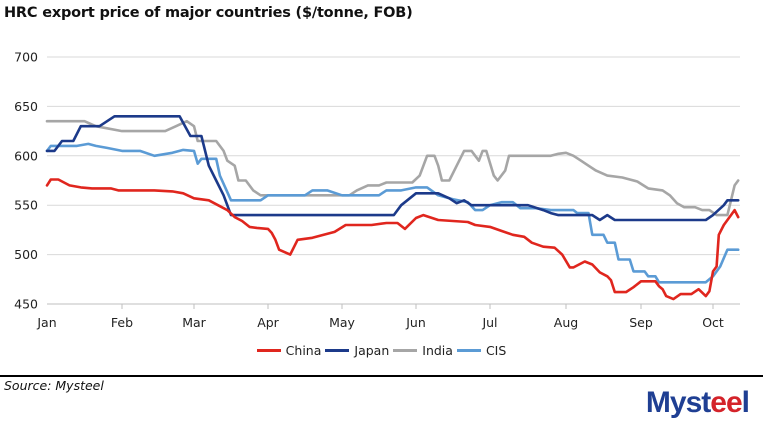  I want to click on x-tick-label: Jul, so click(489, 322).